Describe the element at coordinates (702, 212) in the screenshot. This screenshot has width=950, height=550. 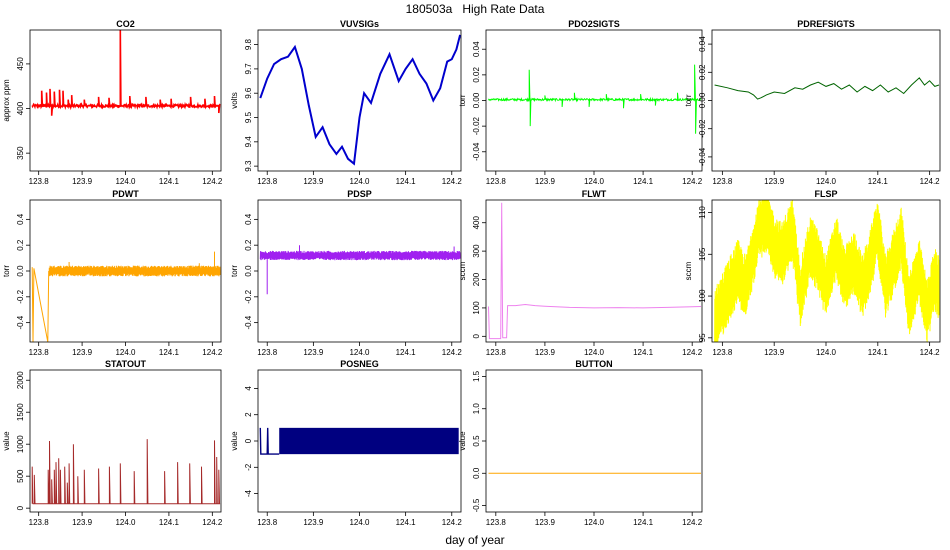
I see `y-tick-label: 110` at that location.